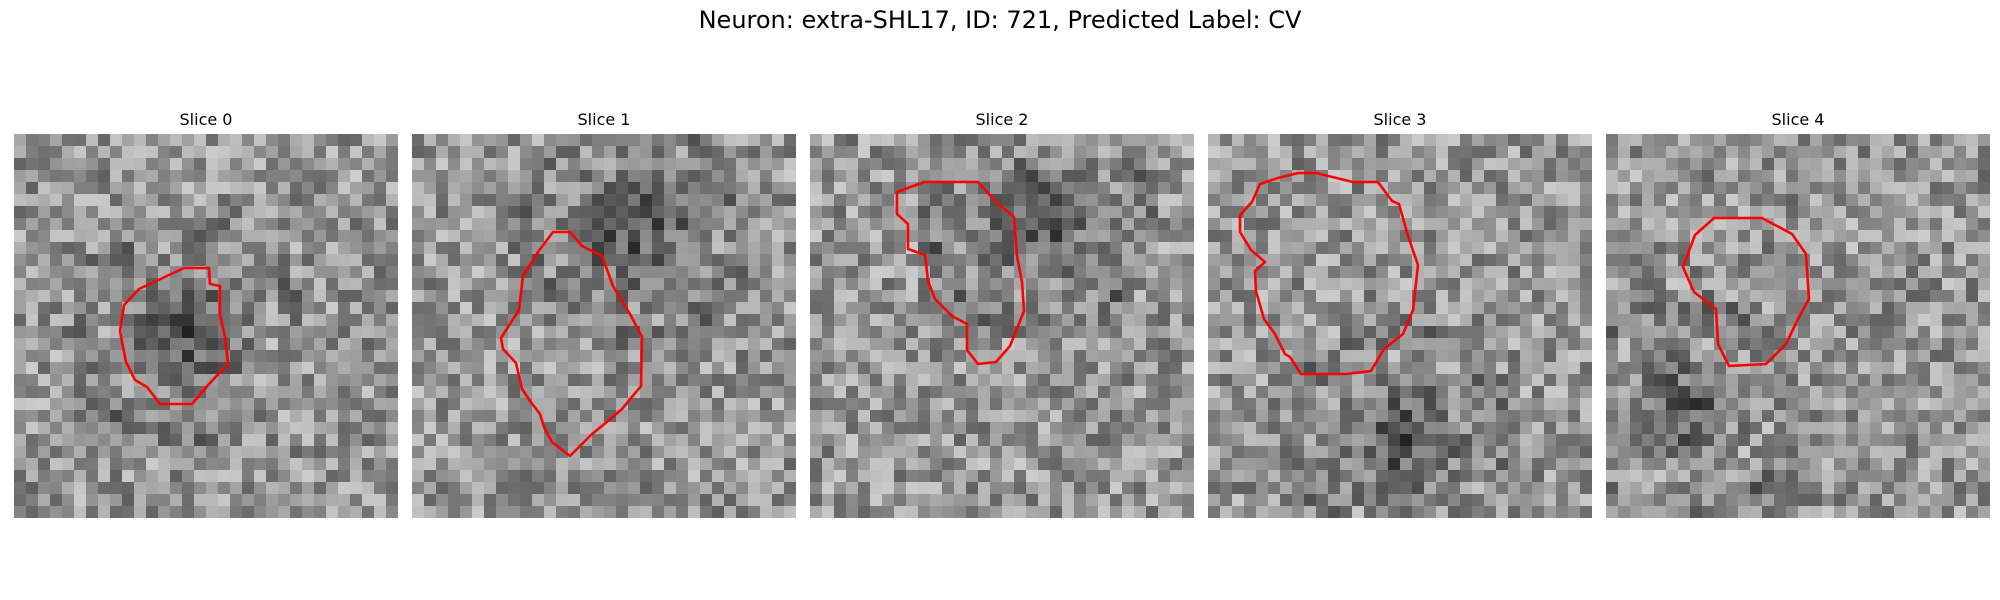 Image resolution: width=2000 pixels, height=600 pixels. What do you see at coordinates (206, 121) in the screenshot?
I see `slice-title-0: Slice 0` at bounding box center [206, 121].